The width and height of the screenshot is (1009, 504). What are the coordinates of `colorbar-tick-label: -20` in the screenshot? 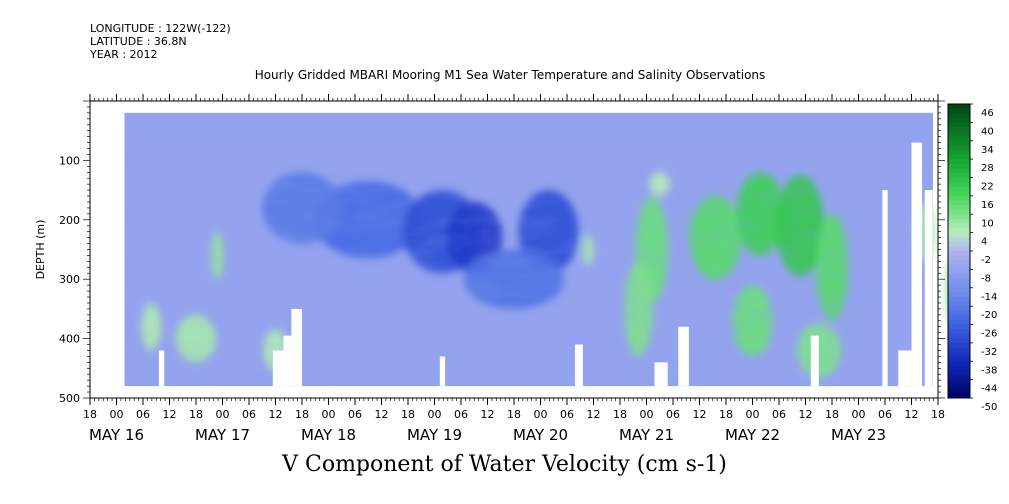 It's located at (989, 315).